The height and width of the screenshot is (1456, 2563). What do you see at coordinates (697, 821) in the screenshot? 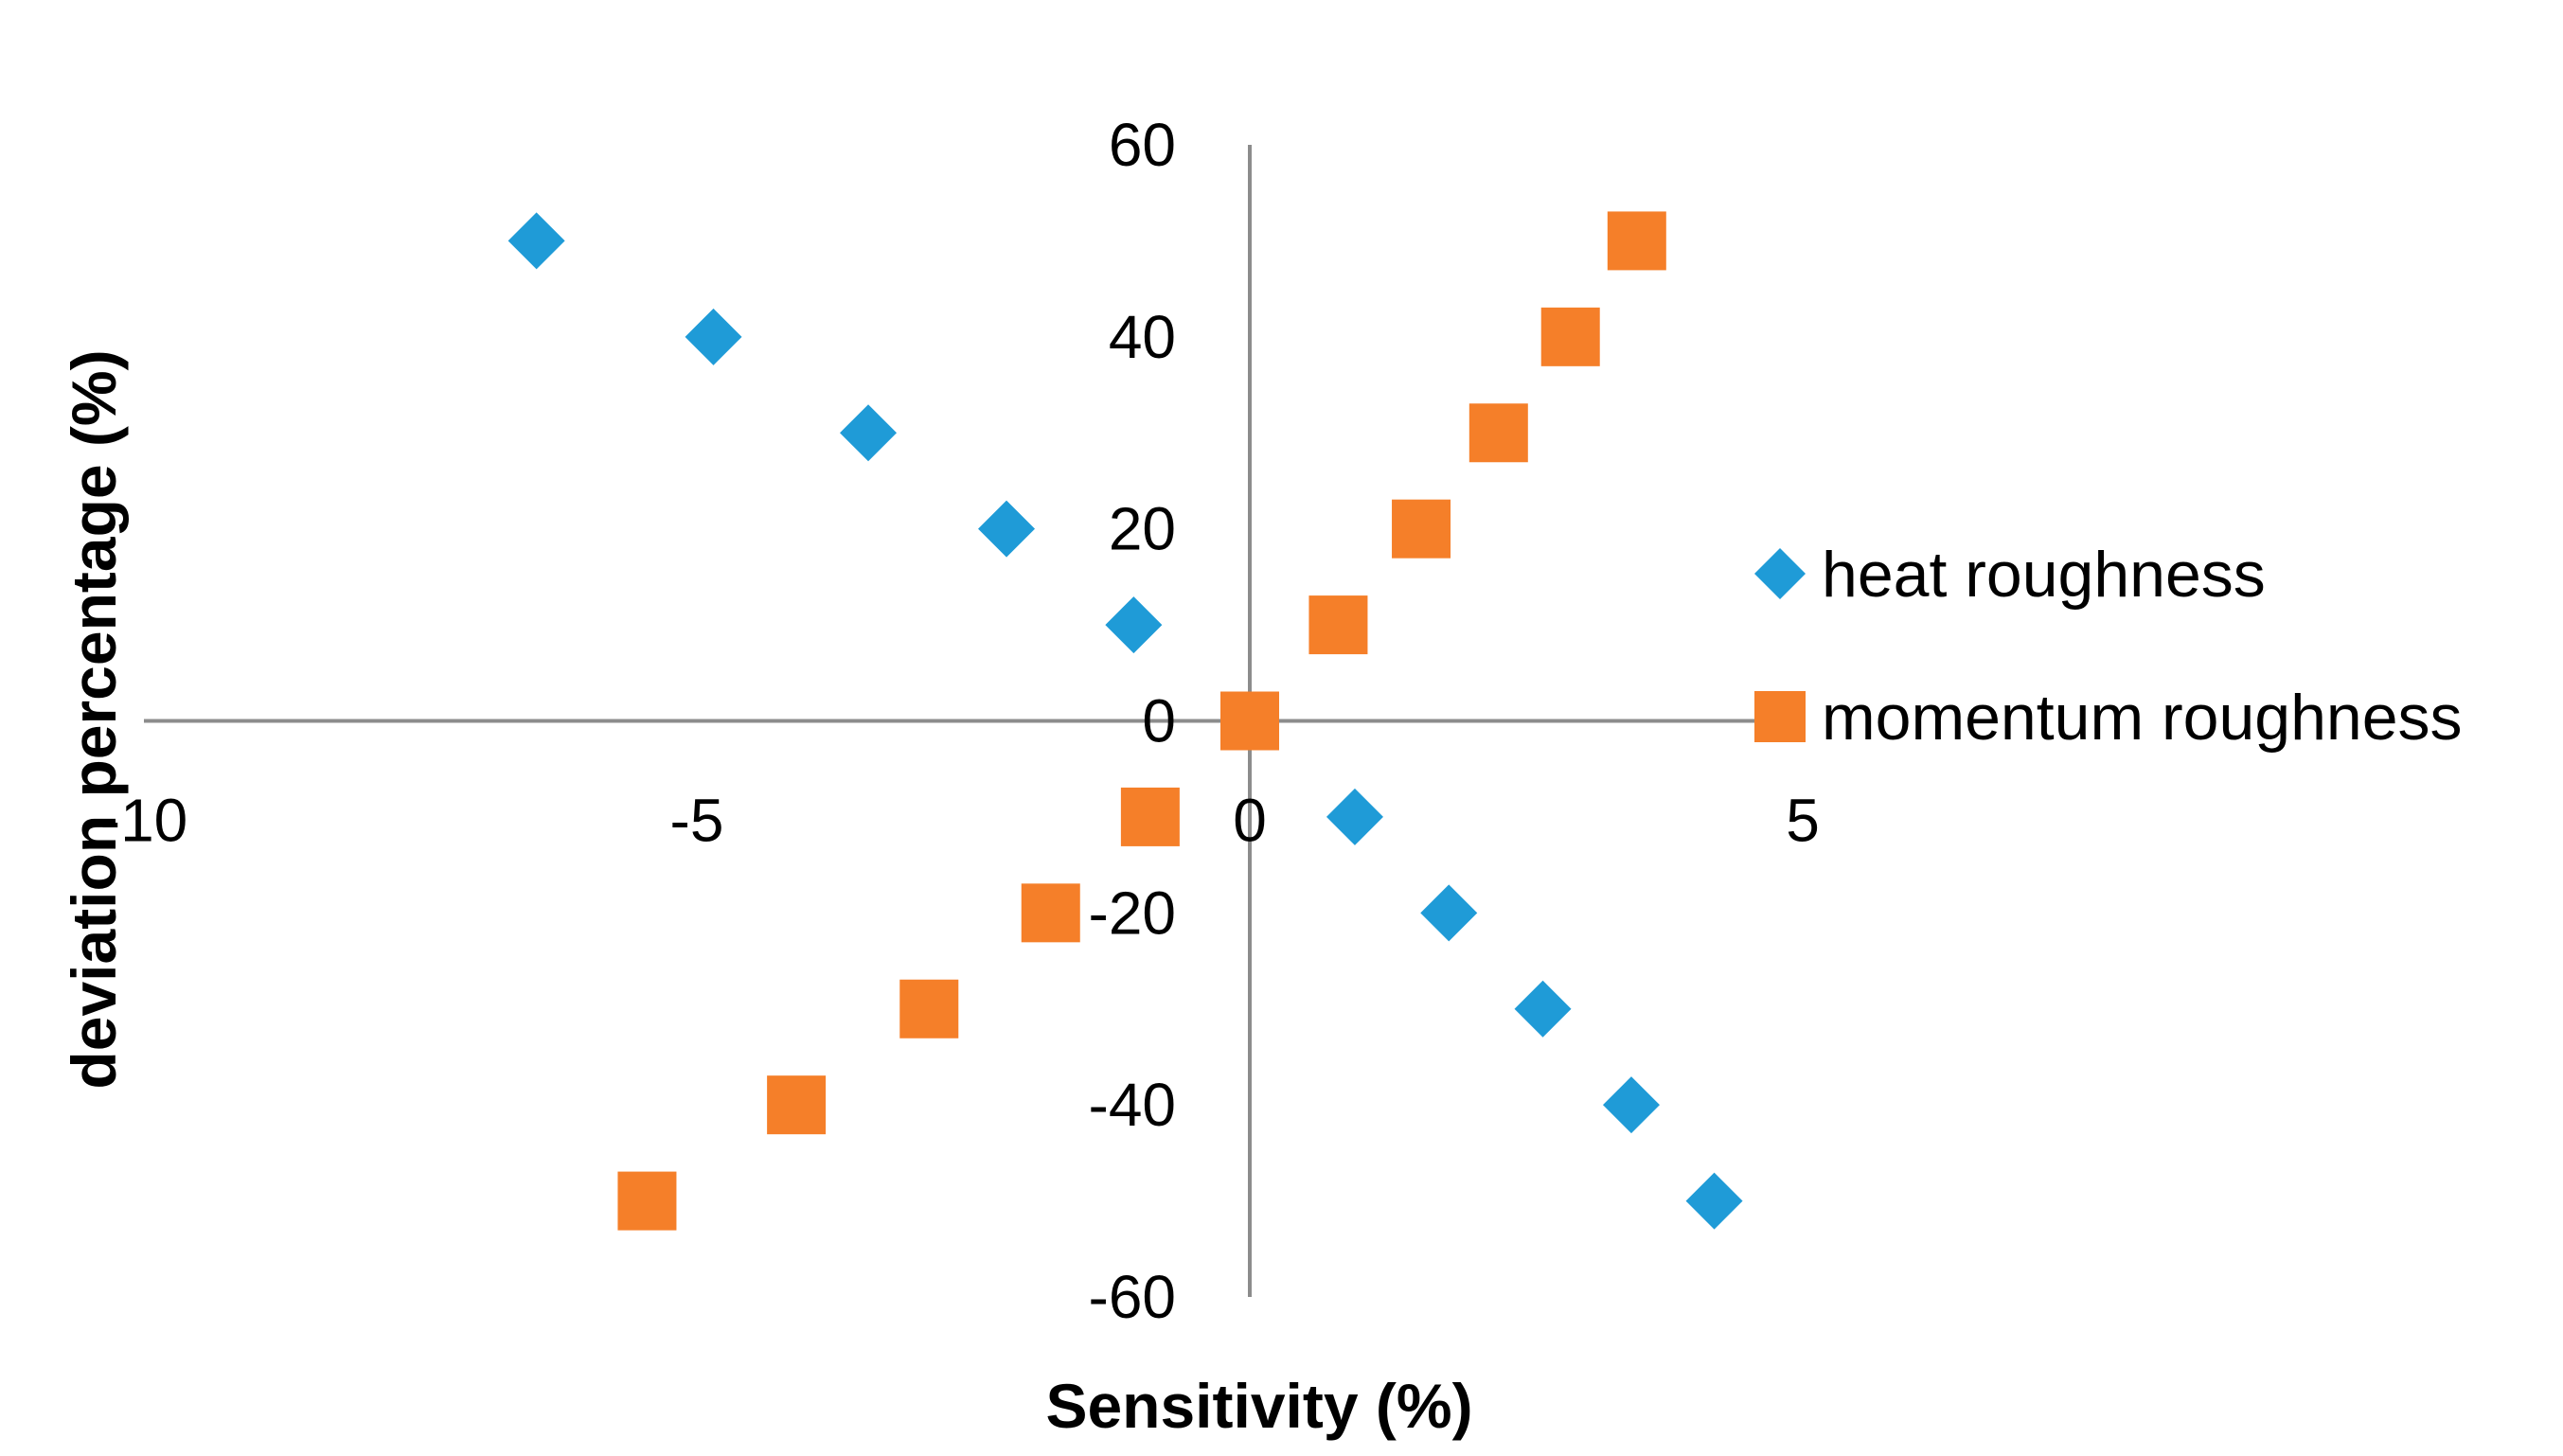
I see `x-tick-label: -5` at bounding box center [697, 821].